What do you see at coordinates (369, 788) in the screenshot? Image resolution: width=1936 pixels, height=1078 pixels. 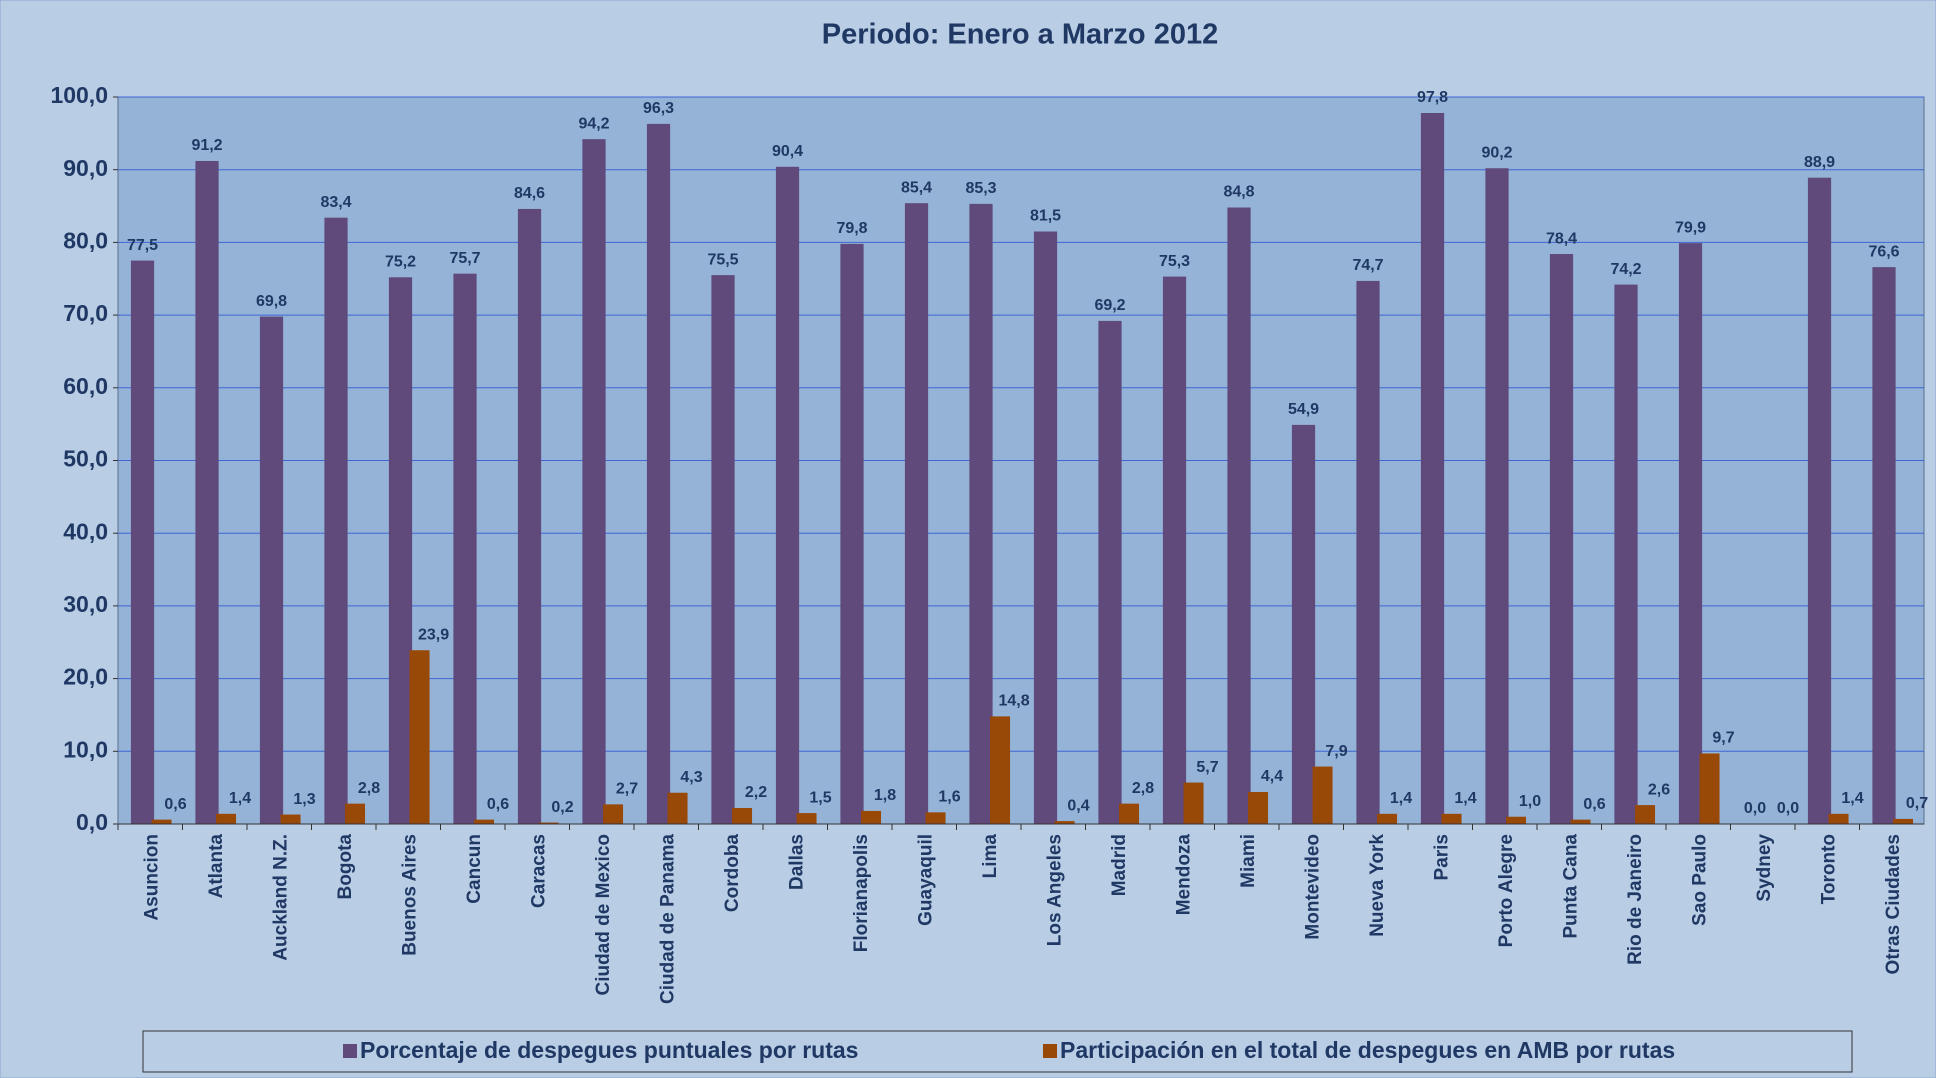 I see `data-label: 2,8` at bounding box center [369, 788].